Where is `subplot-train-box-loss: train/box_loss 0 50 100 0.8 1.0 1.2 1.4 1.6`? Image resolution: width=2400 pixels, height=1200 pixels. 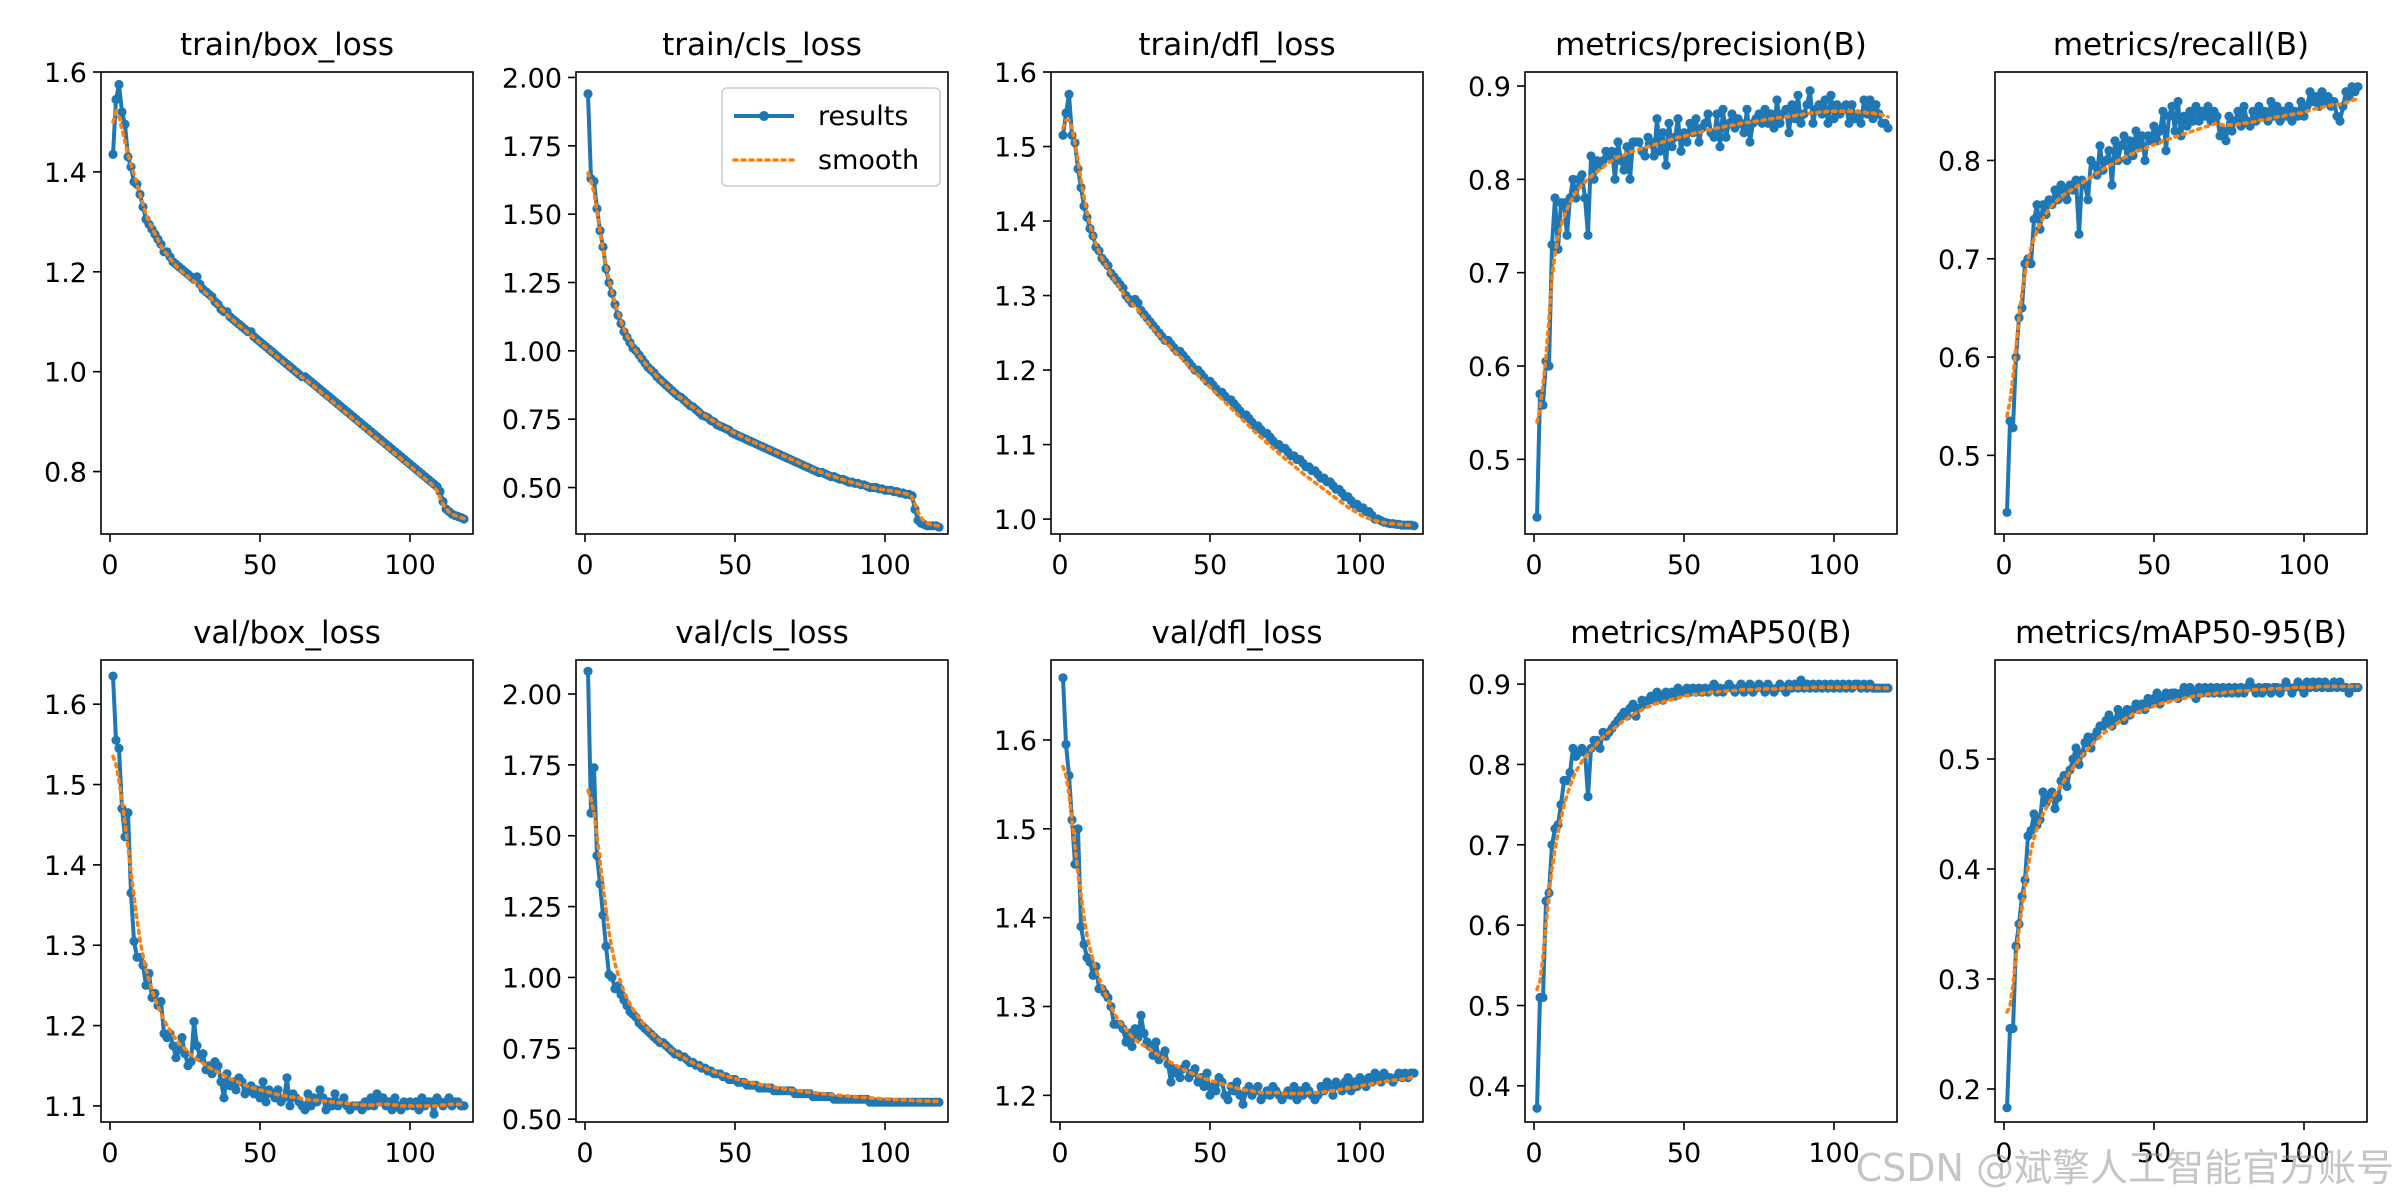
subplot-train-box-loss: train/box_loss 0 50 100 0.8 1.0 1.2 1.4 1.6 is located at coordinates (259, 304).